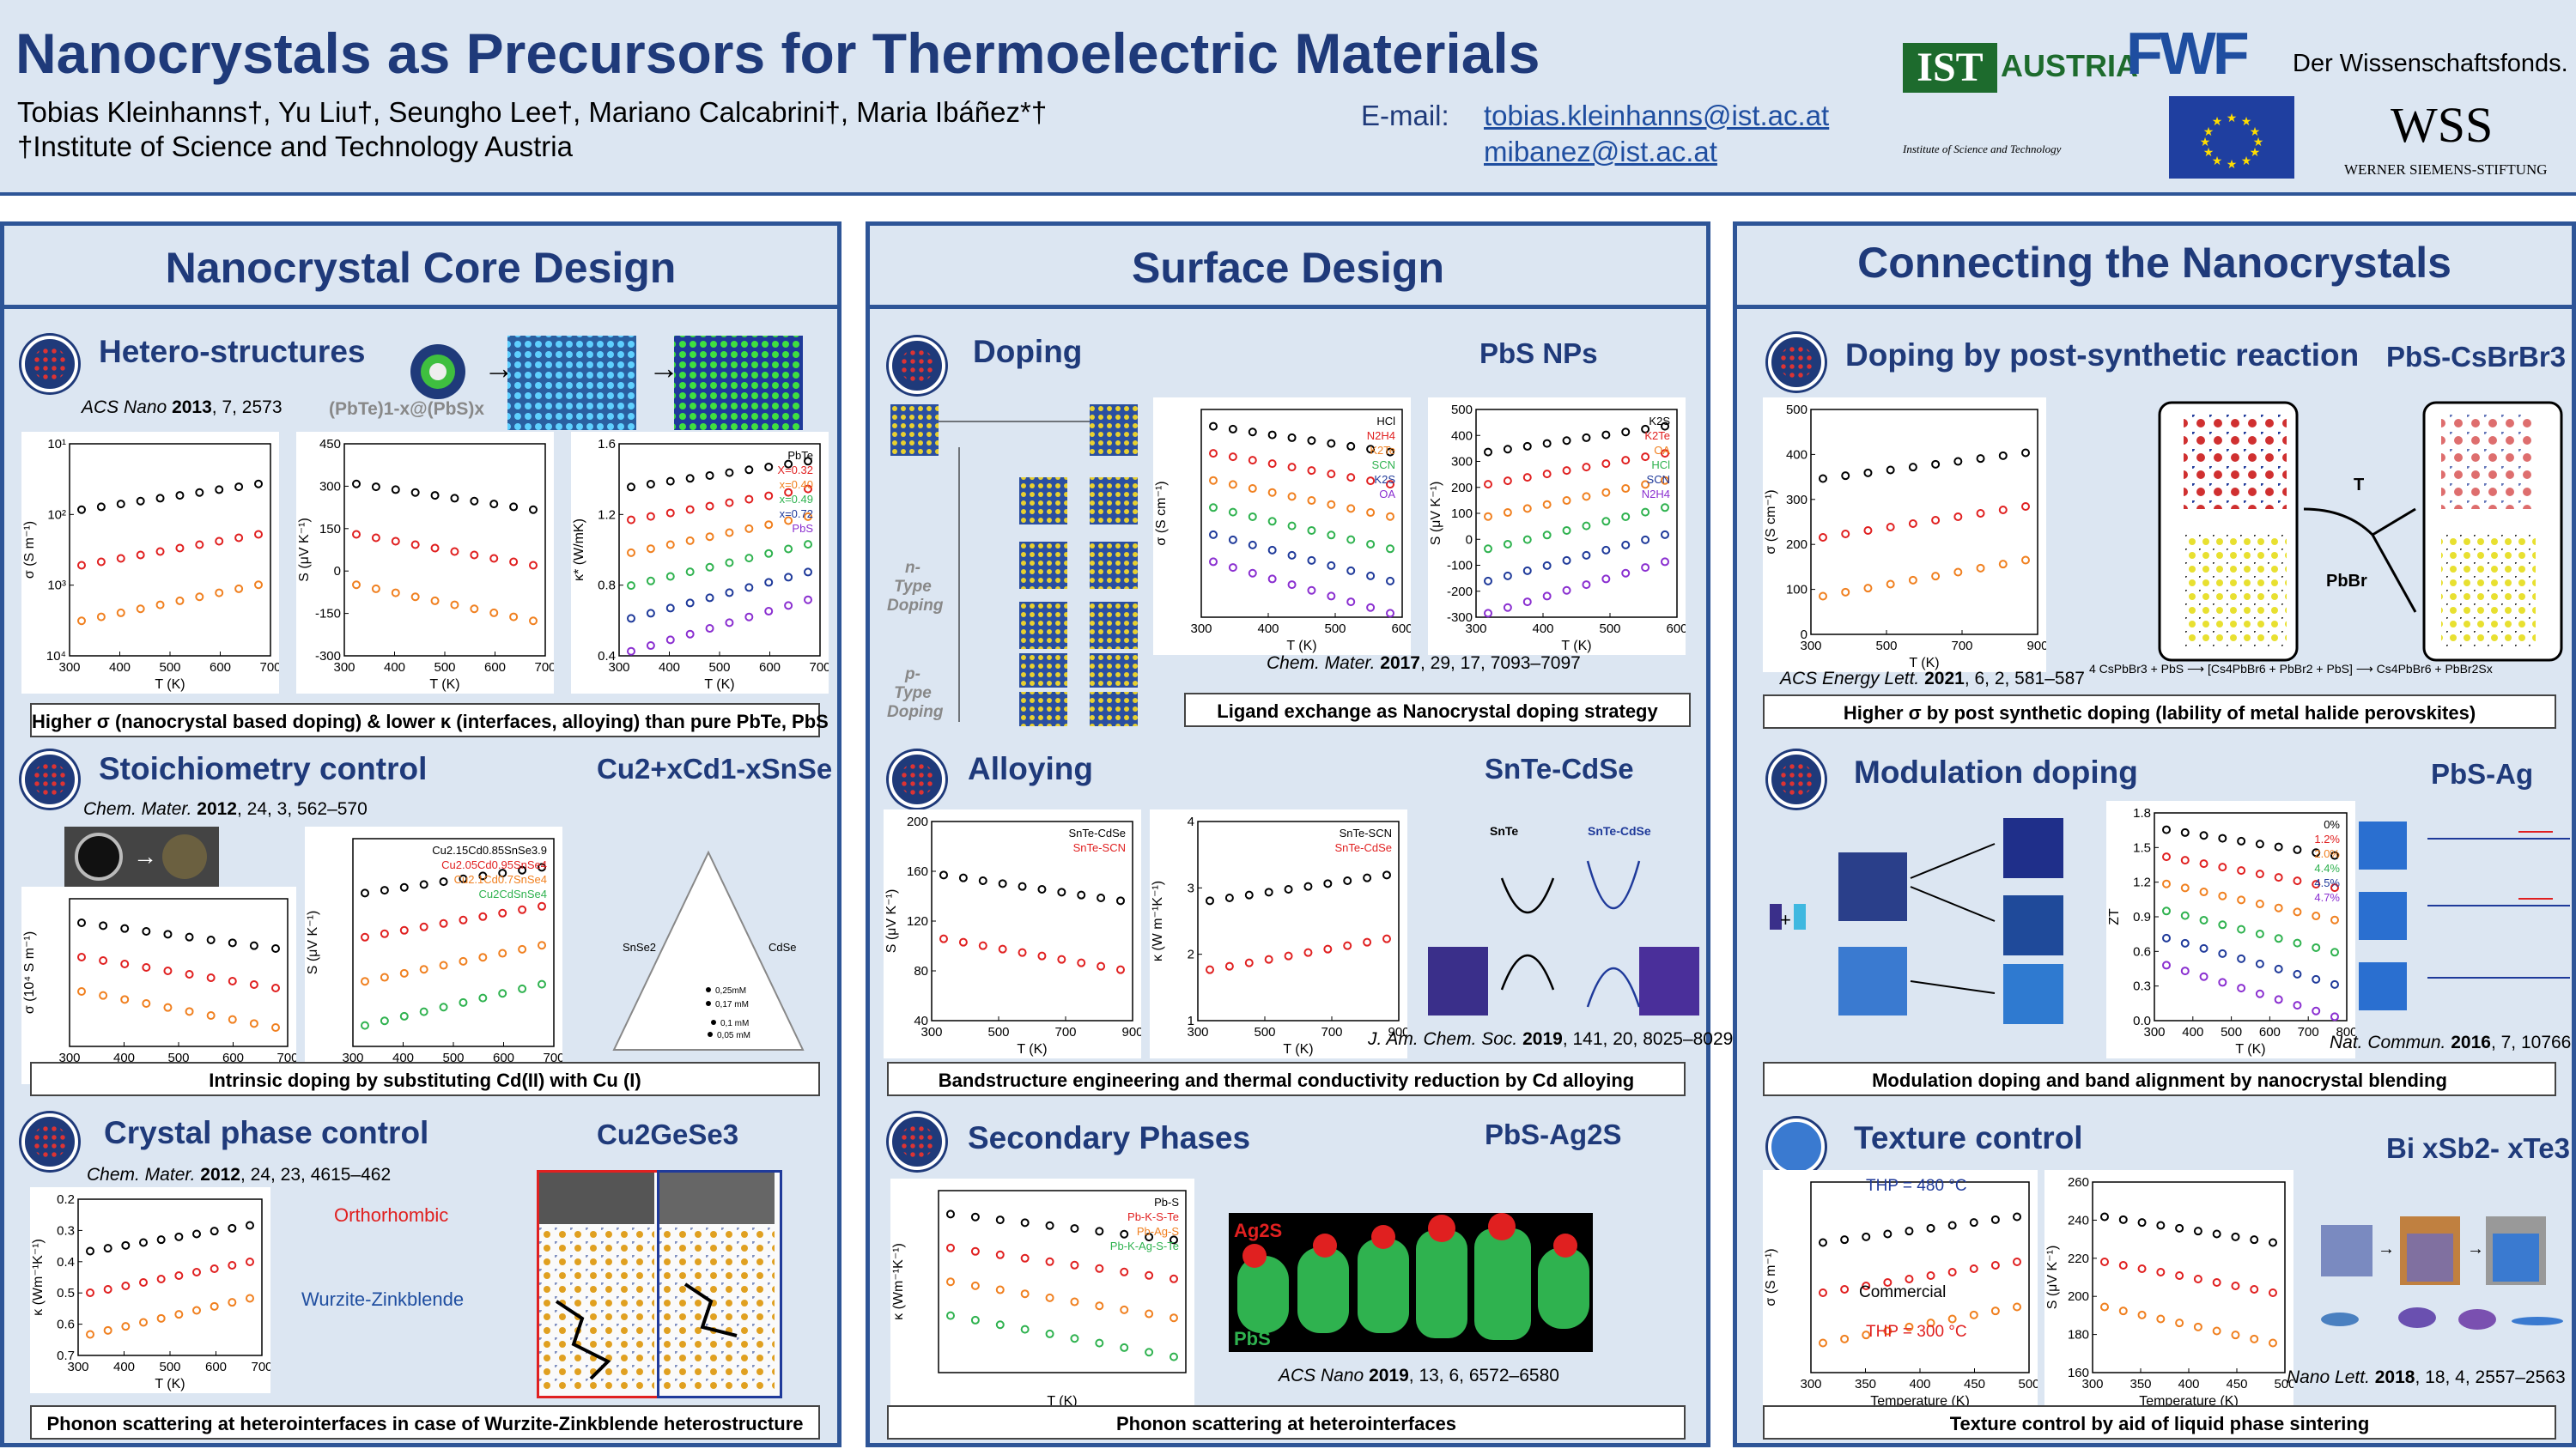 This screenshot has width=2576, height=1449. Describe the element at coordinates (1424, 663) in the screenshot. I see `reference: Chem. Mater. 2017, 29, 17, 7093–7097` at that location.